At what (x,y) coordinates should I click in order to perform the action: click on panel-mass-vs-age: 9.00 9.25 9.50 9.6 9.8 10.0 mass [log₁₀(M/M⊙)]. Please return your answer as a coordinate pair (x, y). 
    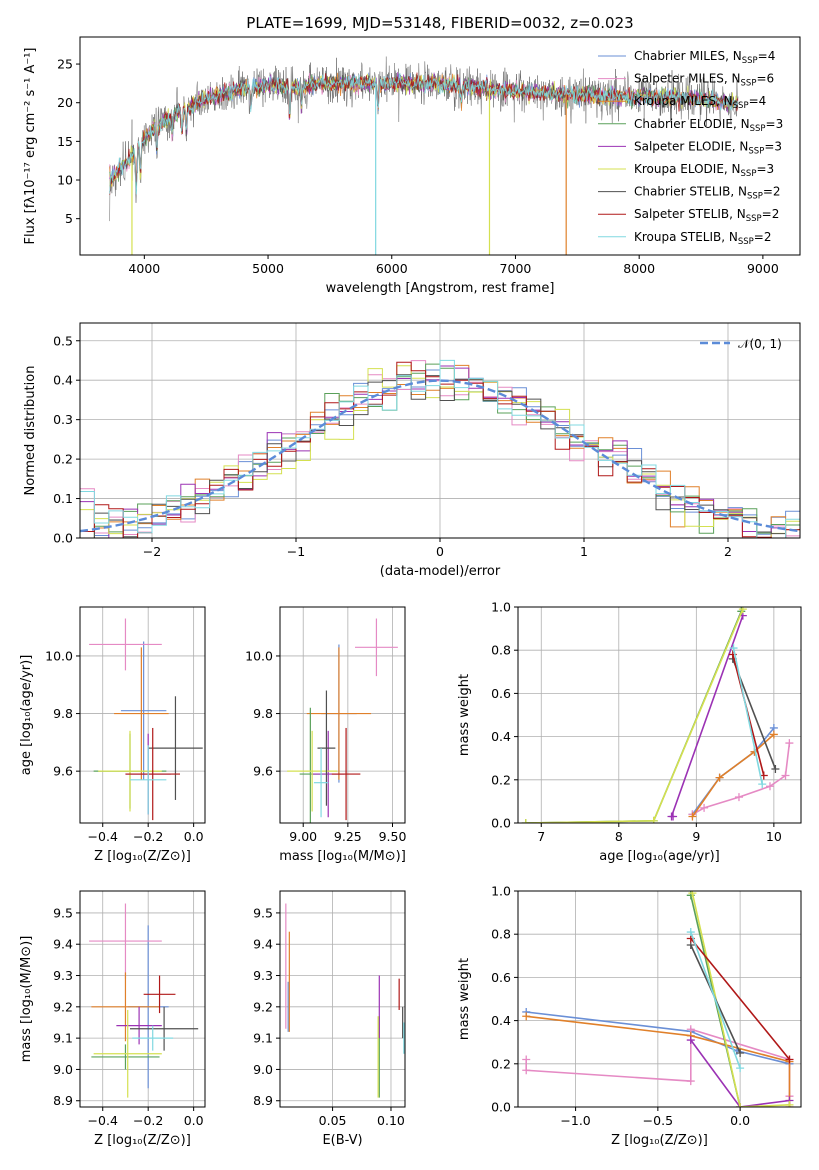
    Looking at the image, I should click on (326, 735).